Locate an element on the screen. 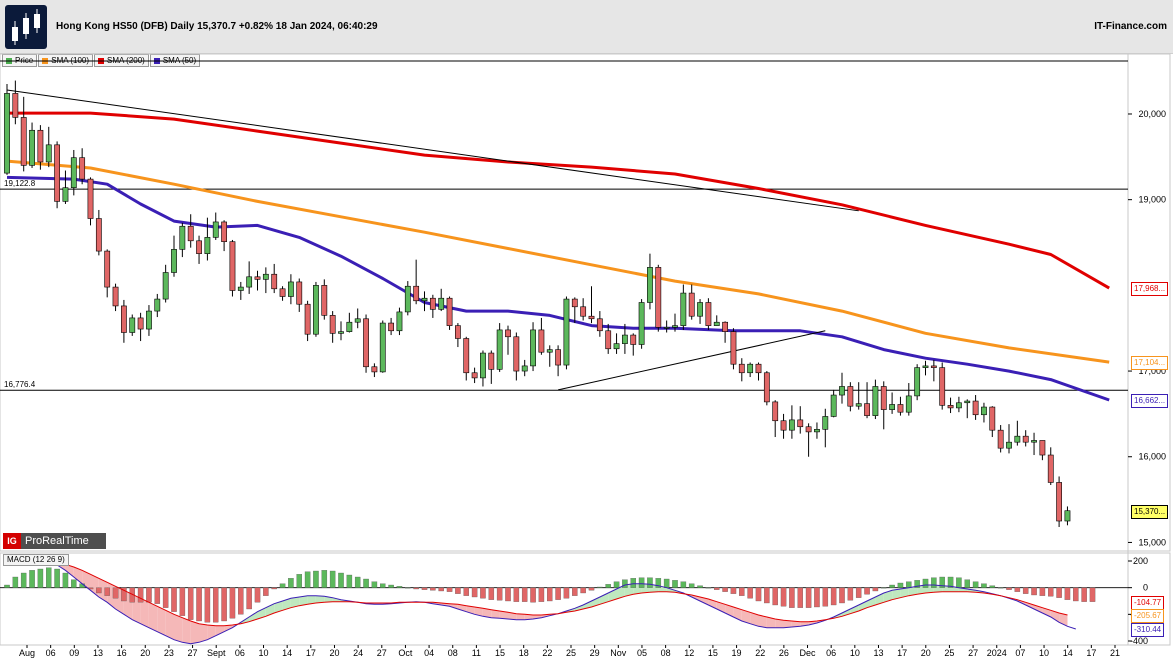 Image resolution: width=1173 pixels, height=660 pixels. brand-label: IT-Finance.com is located at coordinates (1130, 26).